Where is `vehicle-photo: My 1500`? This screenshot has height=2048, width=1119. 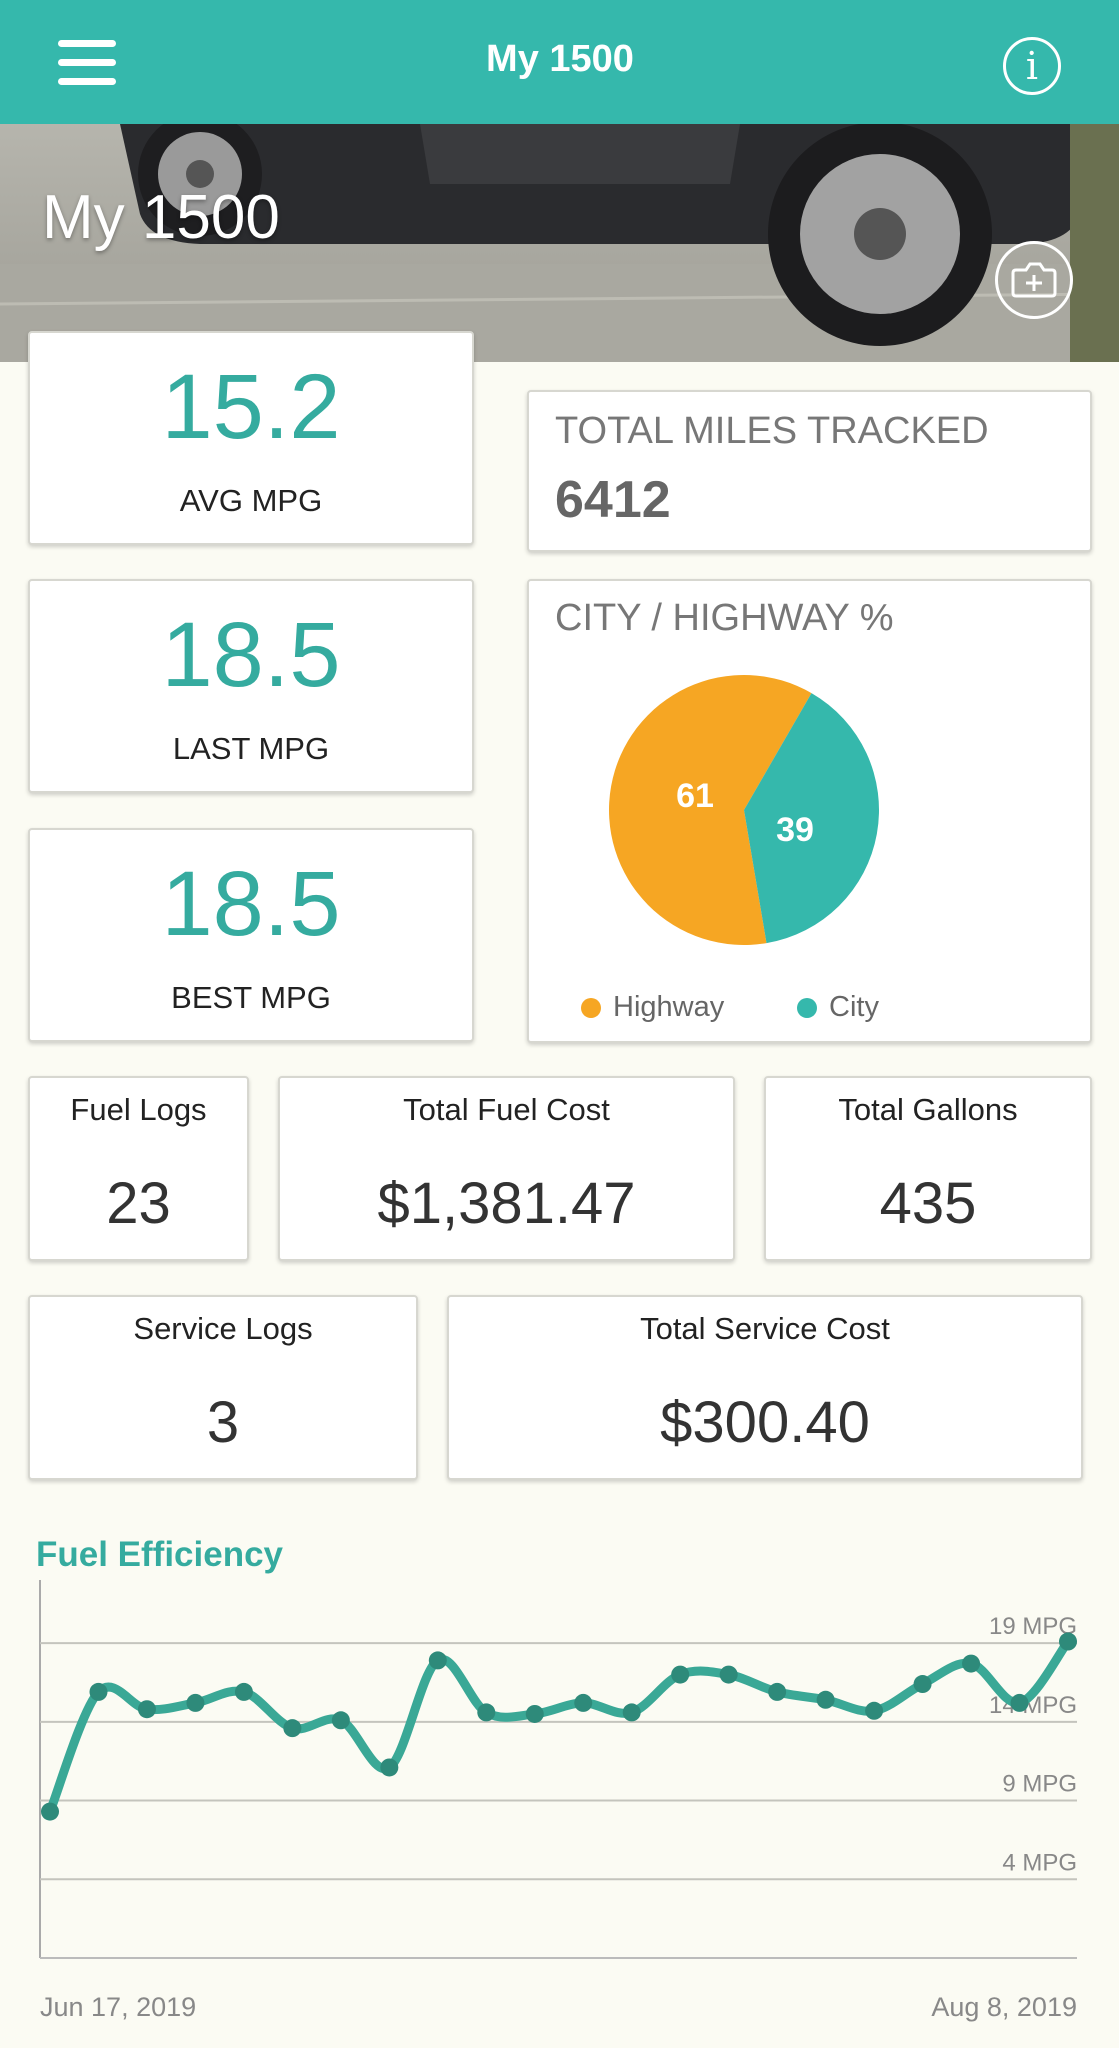 vehicle-photo: My 1500 is located at coordinates (559, 243).